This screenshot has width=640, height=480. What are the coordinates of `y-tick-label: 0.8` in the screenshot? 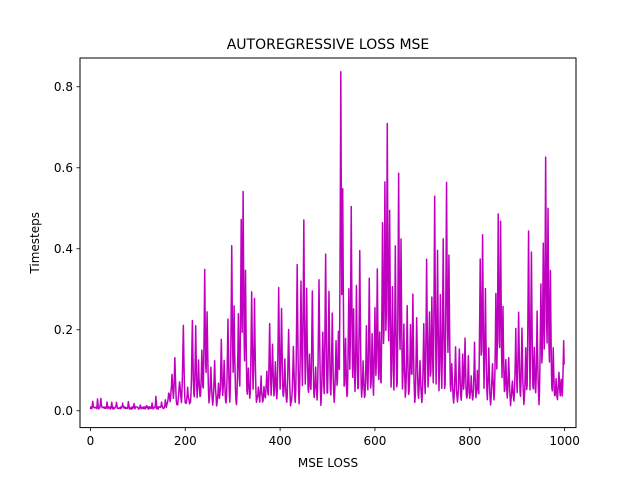 It's located at (63, 87).